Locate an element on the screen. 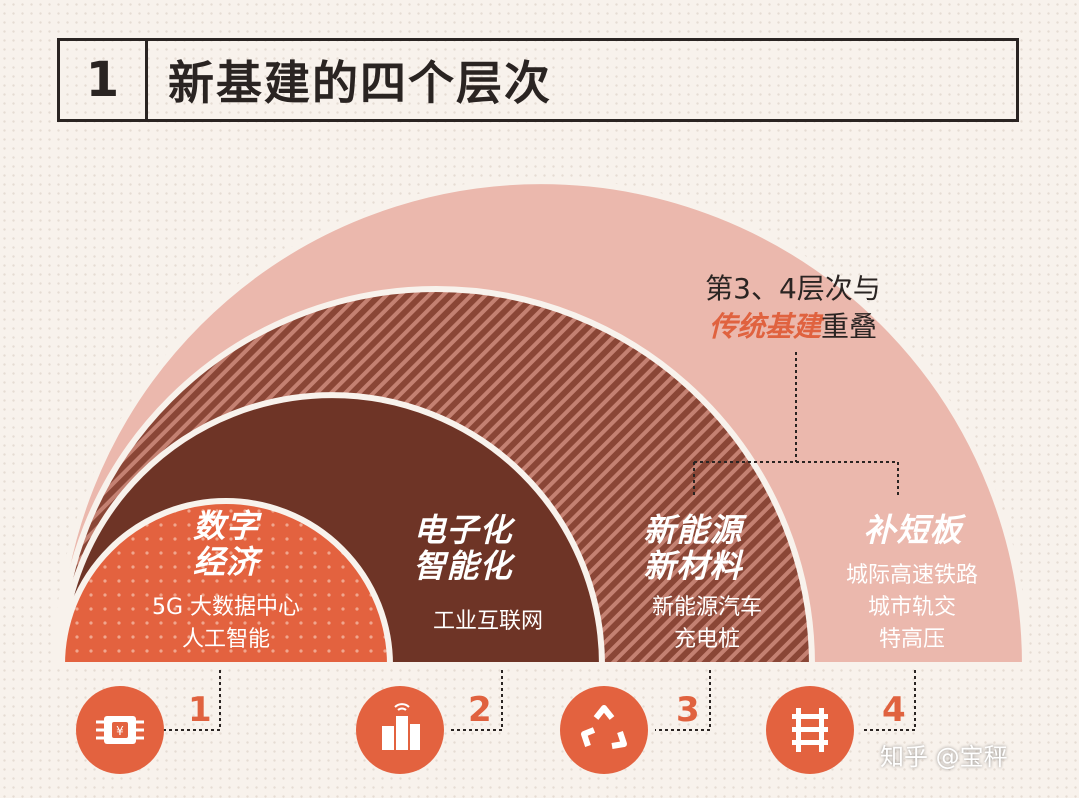 Image resolution: width=1079 pixels, height=798 pixels. factory-icon is located at coordinates (400, 730).